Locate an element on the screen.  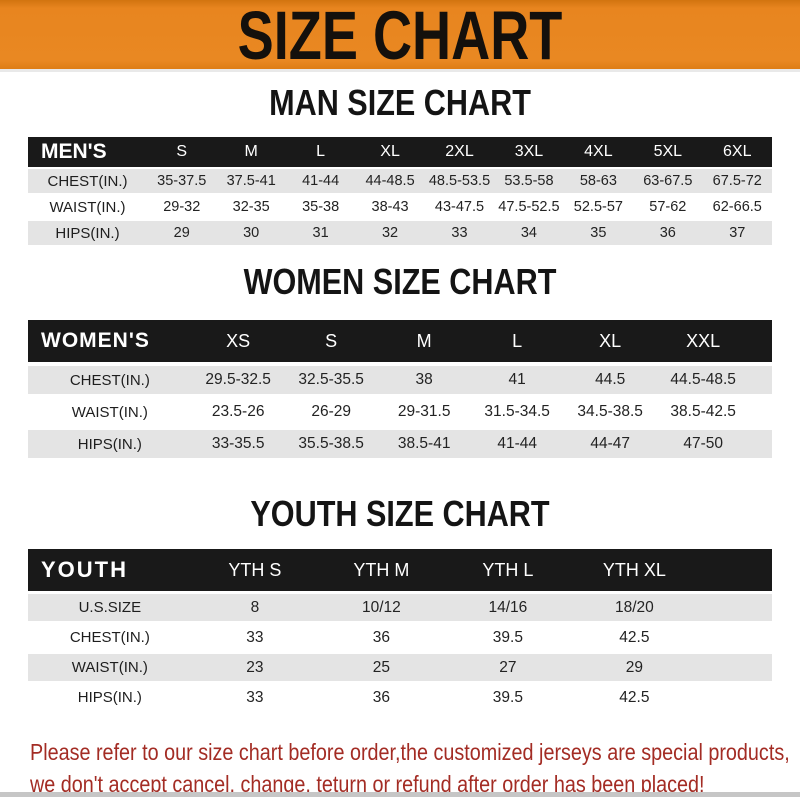
size-value-cell: 41-44 is located at coordinates (517, 444).